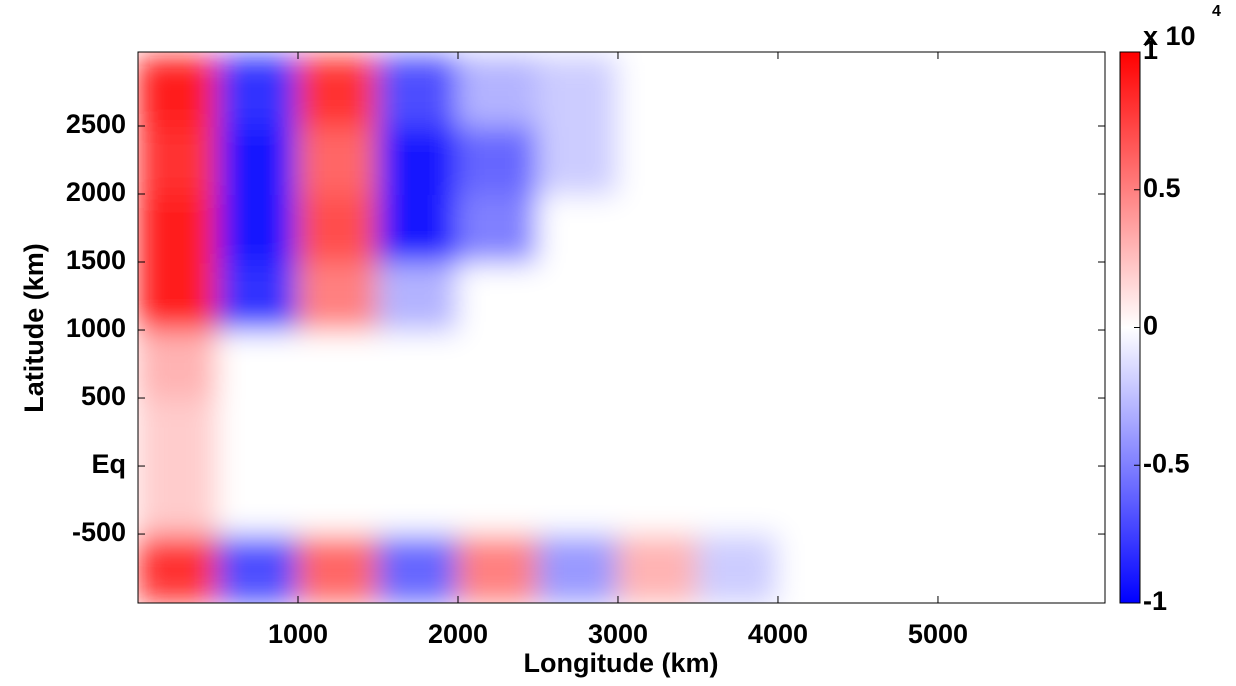 This screenshot has height=686, width=1236. What do you see at coordinates (96, 260) in the screenshot?
I see `y-tick-label: 1500` at bounding box center [96, 260].